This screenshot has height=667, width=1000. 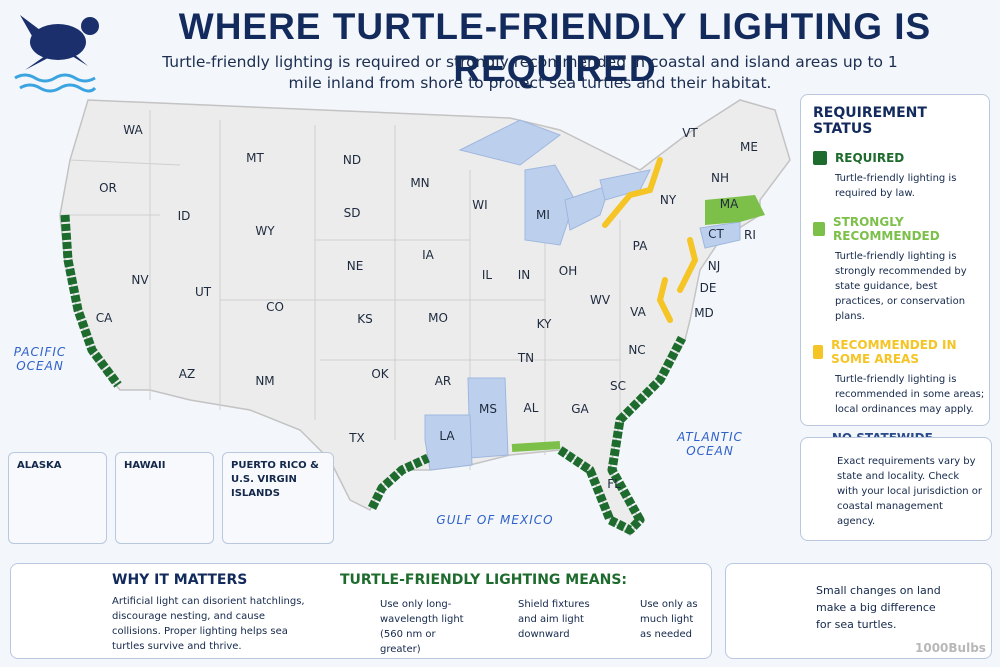 I want to click on state-label: WI, so click(x=480, y=205).